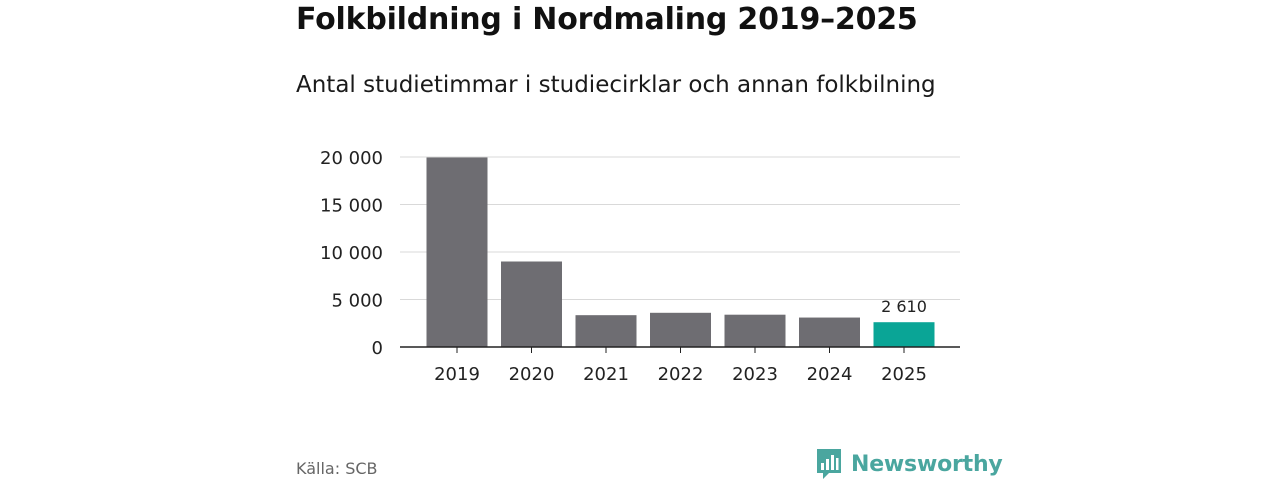 This screenshot has width=1280, height=481. Describe the element at coordinates (904, 334) in the screenshot. I see `bar-2025` at that location.